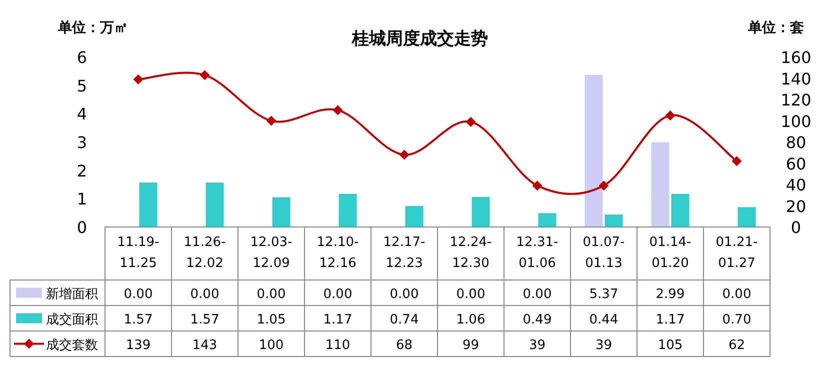 This screenshot has height=368, width=840. Describe the element at coordinates (271, 345) in the screenshot. I see `data-label: 100` at that location.